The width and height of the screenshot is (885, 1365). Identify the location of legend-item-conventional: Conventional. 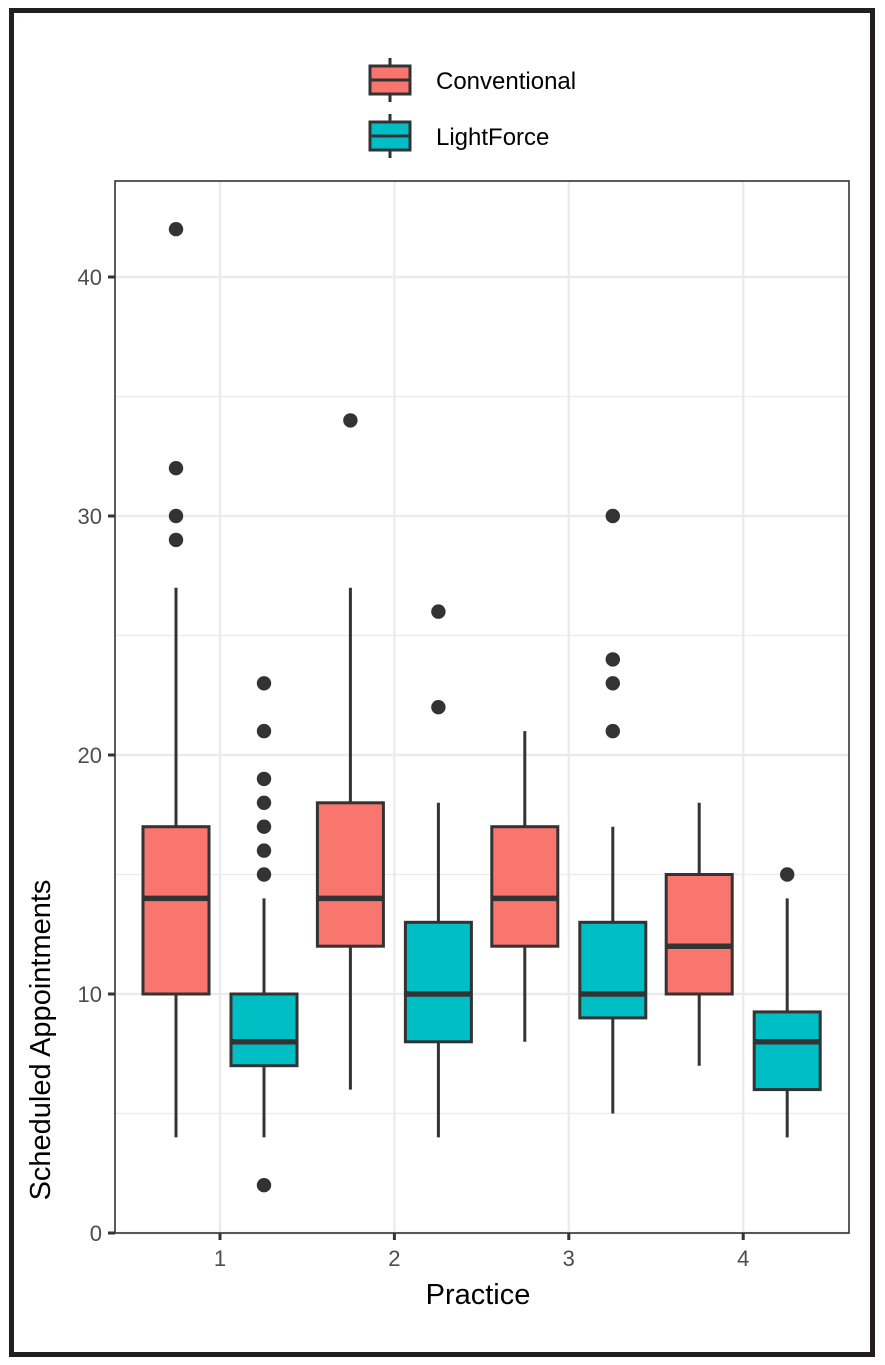
(472, 80).